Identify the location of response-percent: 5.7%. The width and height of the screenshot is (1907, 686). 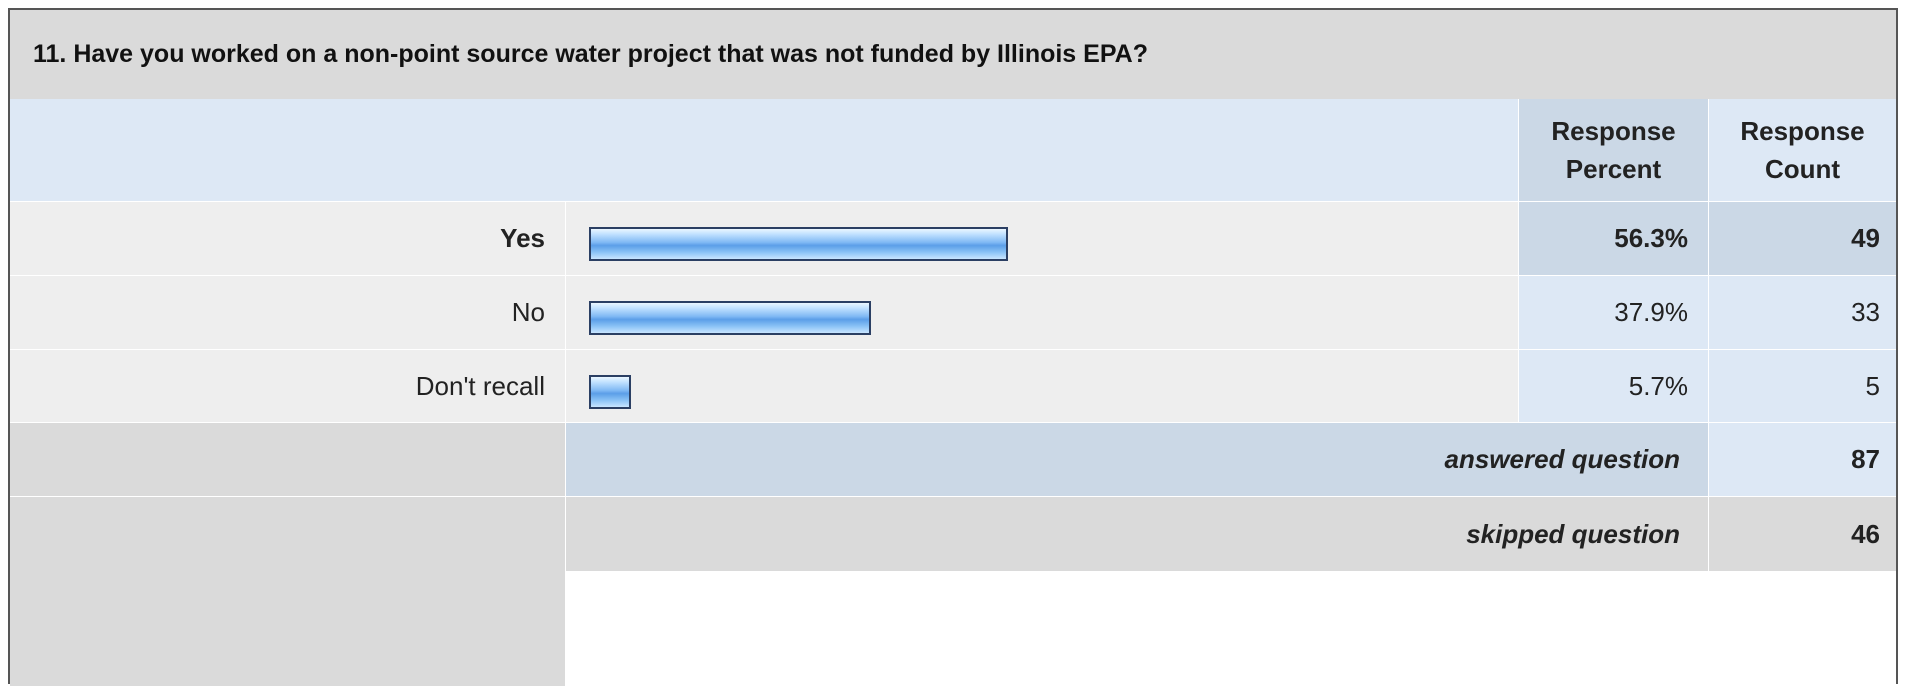
(1613, 386).